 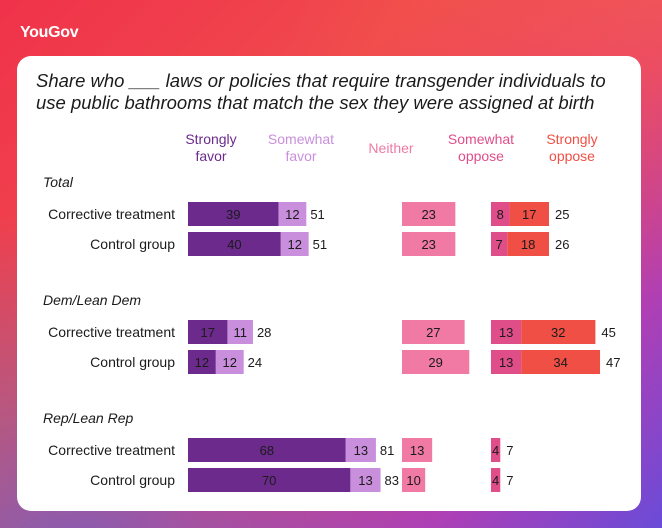 I want to click on value-strongly-oppose: 34, so click(x=560, y=362).